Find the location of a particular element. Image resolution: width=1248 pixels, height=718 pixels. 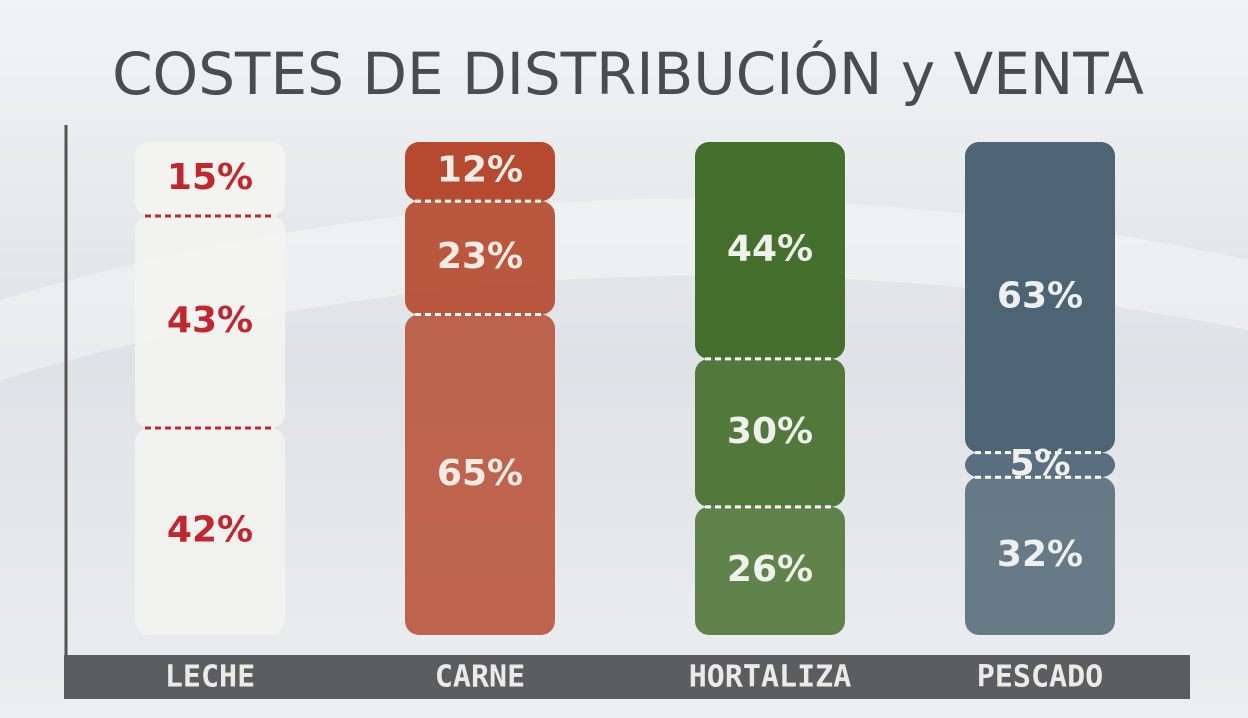

value-label: 42% is located at coordinates (210, 529).